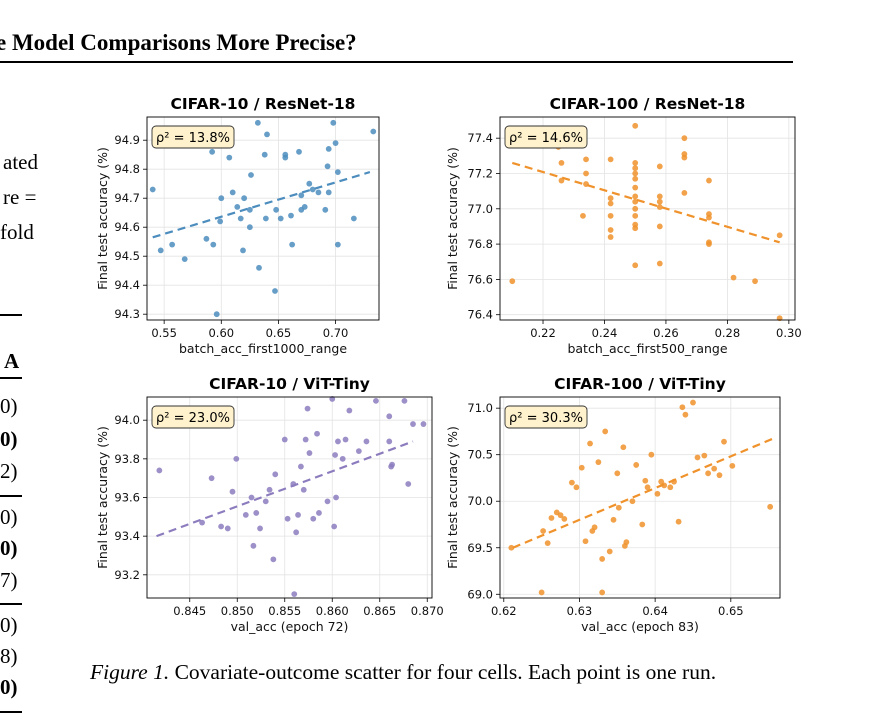 The image size is (883, 728). I want to click on body-text-fragment-1: ated, so click(20, 162).